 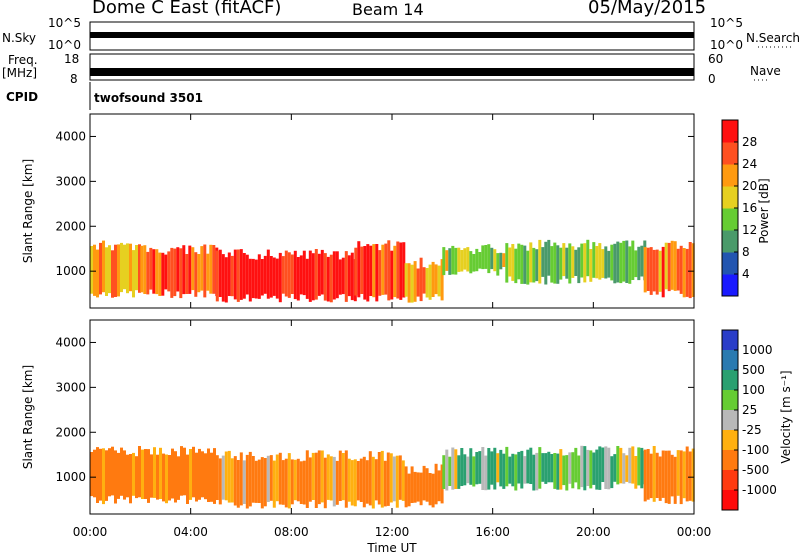 I want to click on x-tick-label: 08:00, so click(x=291, y=532).